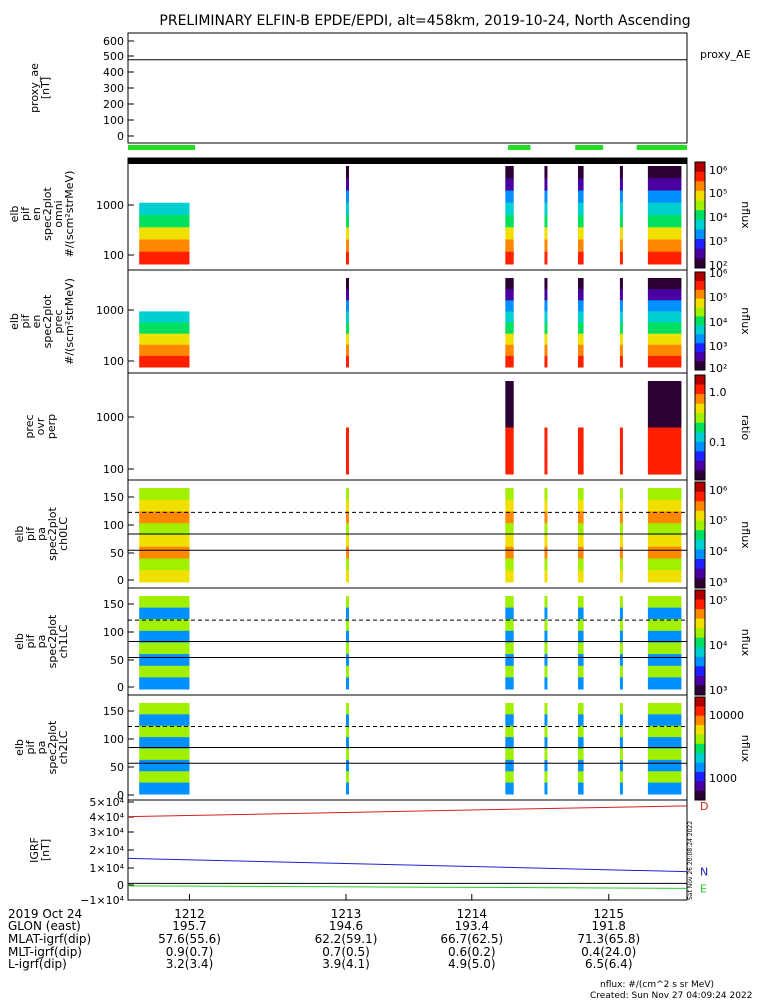 The width and height of the screenshot is (775, 1000). What do you see at coordinates (407, 321) in the screenshot?
I see `panel-frame` at bounding box center [407, 321].